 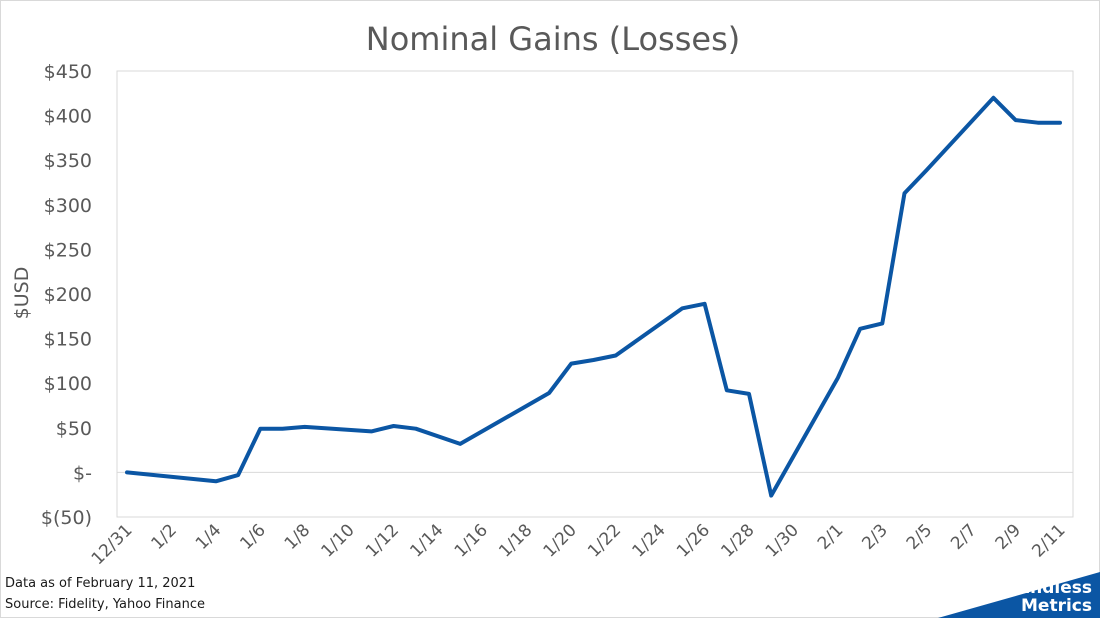 What do you see at coordinates (208, 536) in the screenshot?
I see `x-tick-label: 1/4` at bounding box center [208, 536].